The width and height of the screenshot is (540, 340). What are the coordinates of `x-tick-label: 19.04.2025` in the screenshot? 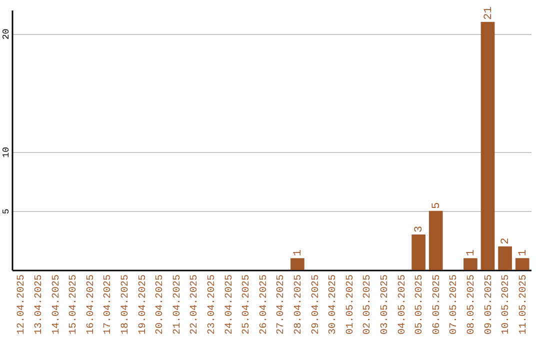 It's located at (143, 304).